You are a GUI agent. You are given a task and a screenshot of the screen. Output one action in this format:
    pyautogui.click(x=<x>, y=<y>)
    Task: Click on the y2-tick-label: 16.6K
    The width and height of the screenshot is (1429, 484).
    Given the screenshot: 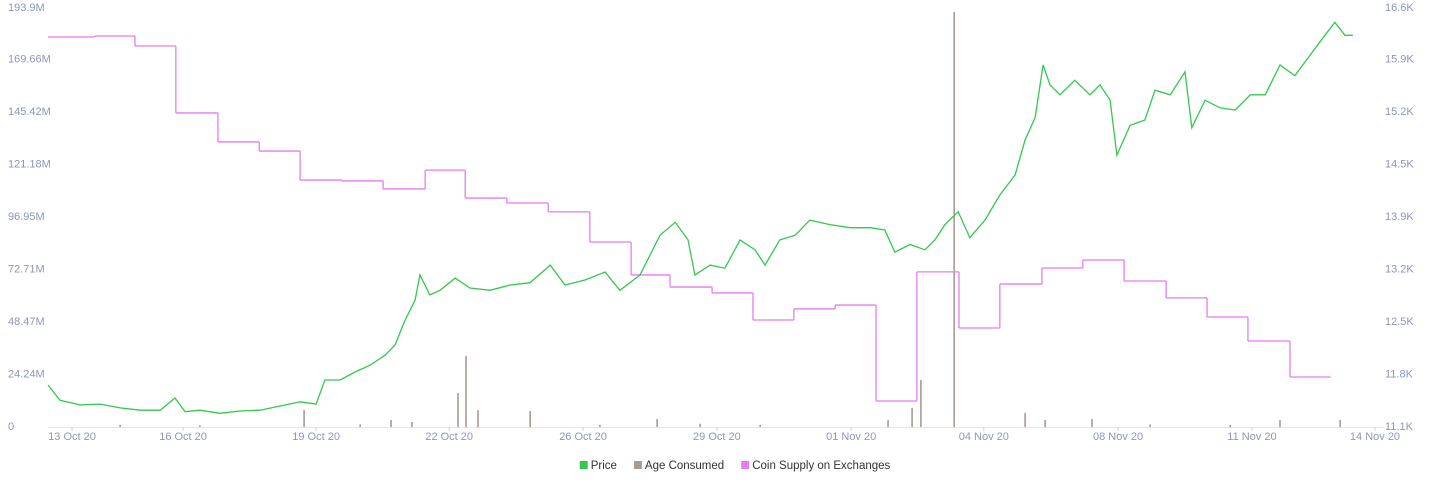 What is the action you would take?
    pyautogui.click(x=1399, y=8)
    